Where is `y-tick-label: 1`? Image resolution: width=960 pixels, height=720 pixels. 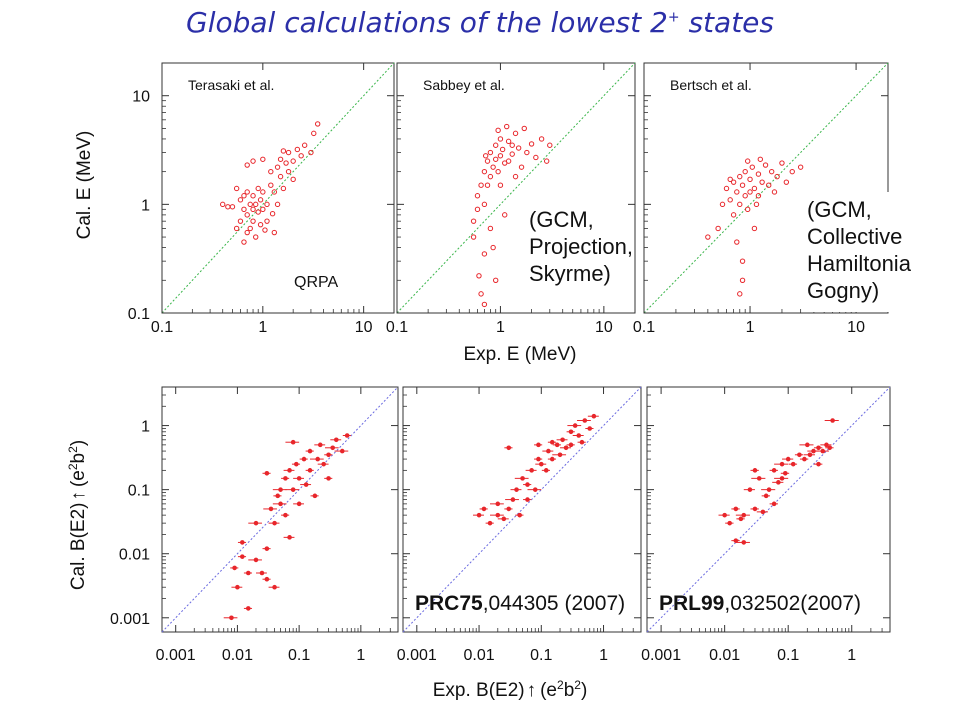
y-tick-label: 1 is located at coordinates (145, 205).